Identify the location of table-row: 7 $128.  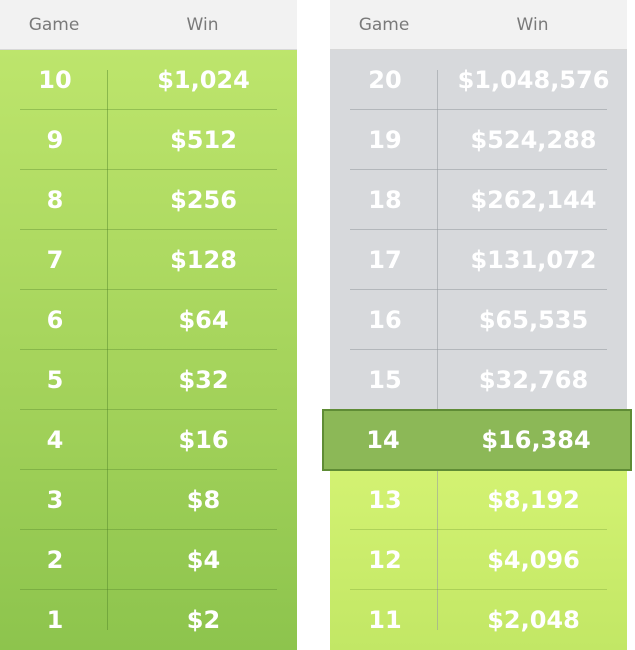
(148, 260).